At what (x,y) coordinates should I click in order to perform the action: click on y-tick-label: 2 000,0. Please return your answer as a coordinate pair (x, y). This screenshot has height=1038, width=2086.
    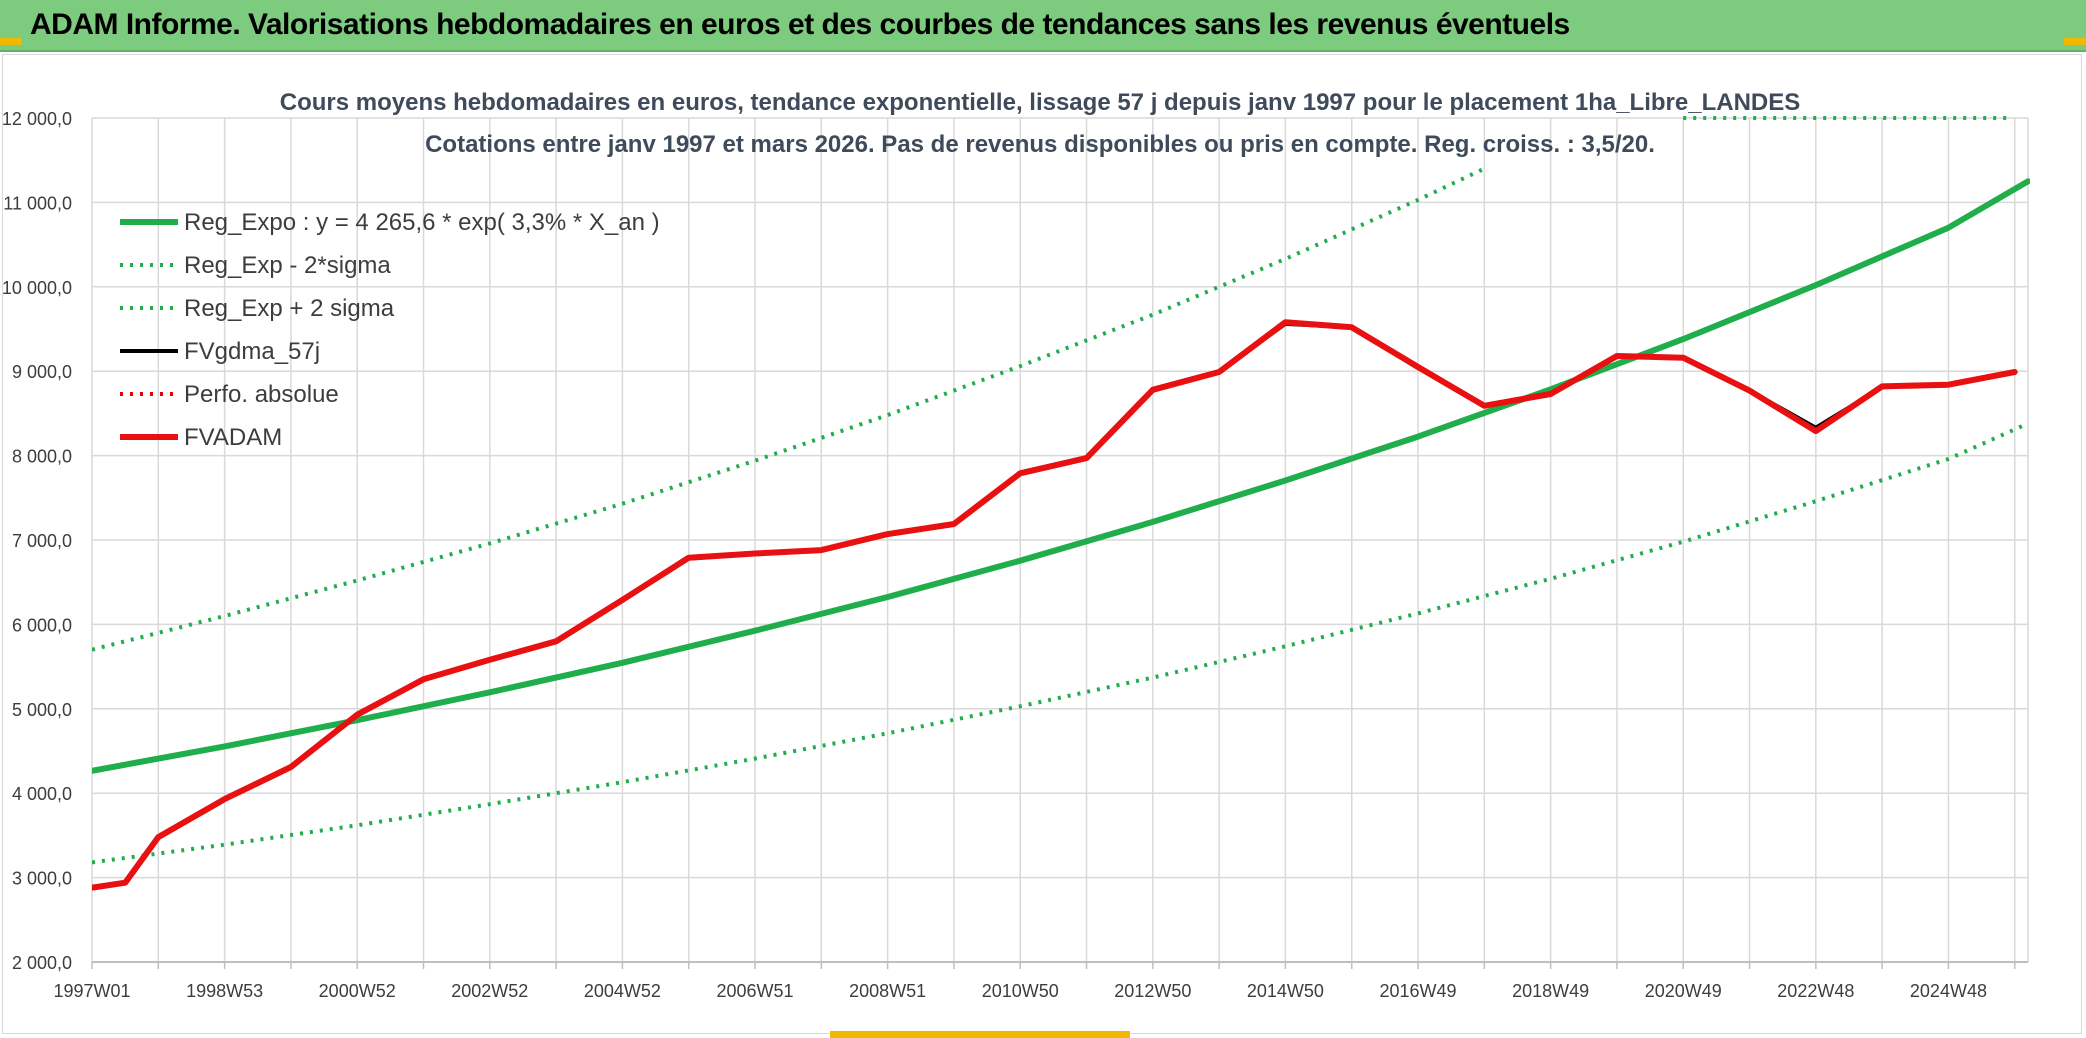
    Looking at the image, I should click on (42, 963).